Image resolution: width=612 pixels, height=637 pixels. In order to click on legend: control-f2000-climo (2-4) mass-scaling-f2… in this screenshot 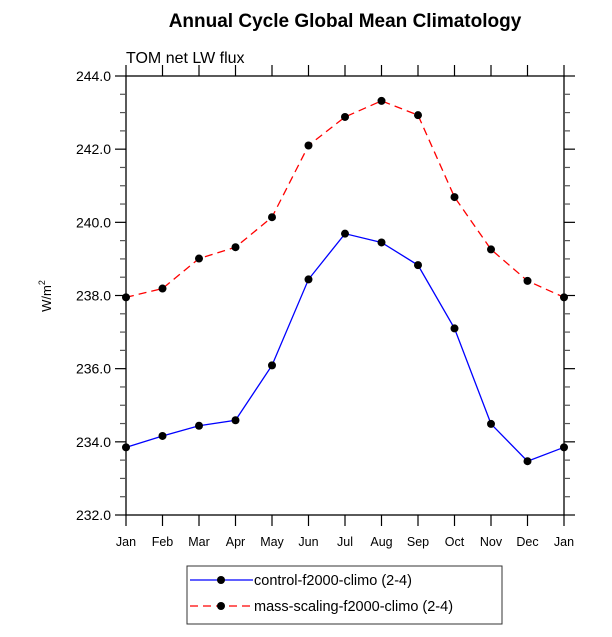, I will do `click(344, 595)`.